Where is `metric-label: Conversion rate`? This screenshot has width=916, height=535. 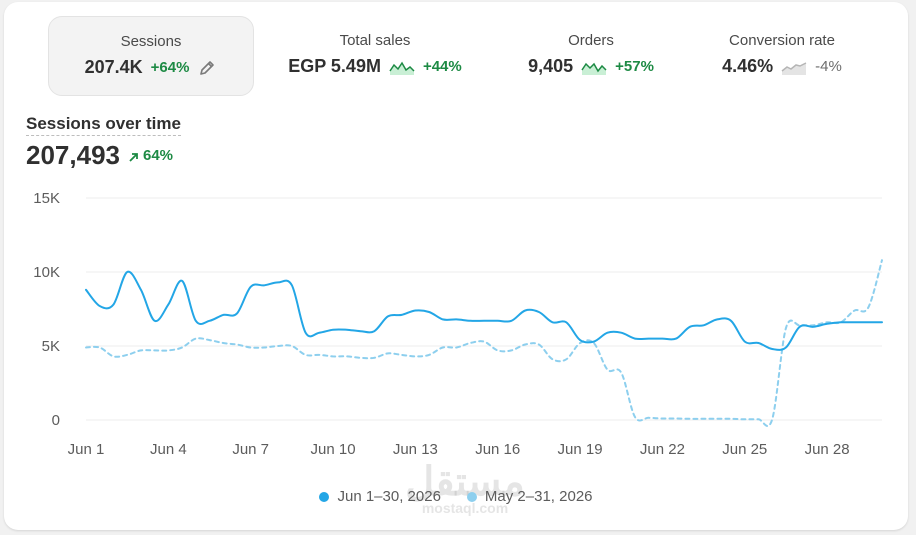
metric-label: Conversion rate is located at coordinates (782, 40).